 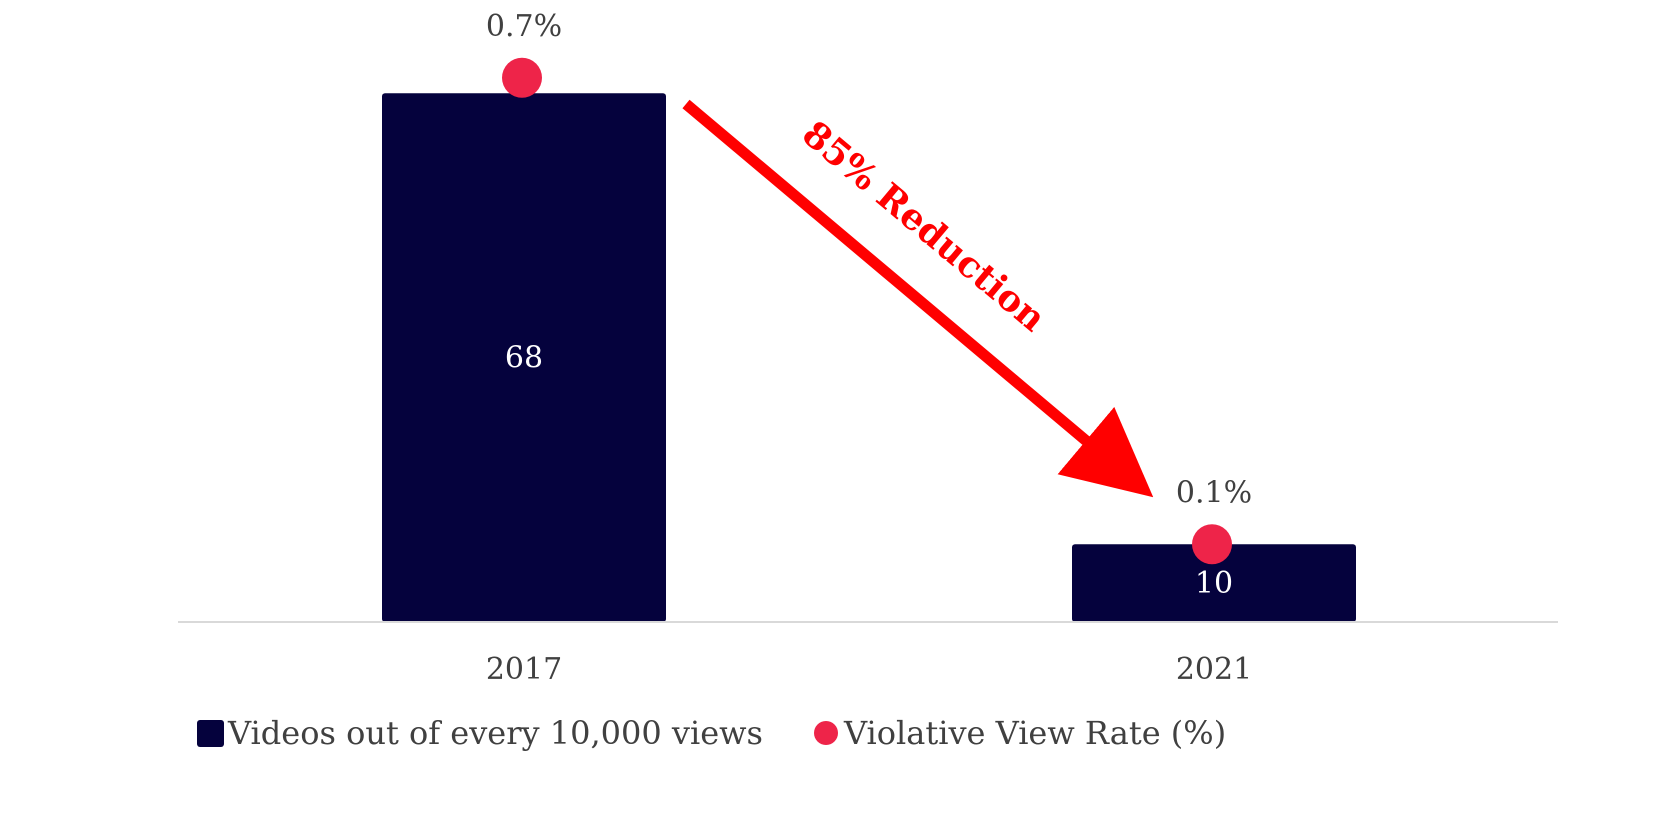 What do you see at coordinates (1212, 544) in the screenshot?
I see `point-2021` at bounding box center [1212, 544].